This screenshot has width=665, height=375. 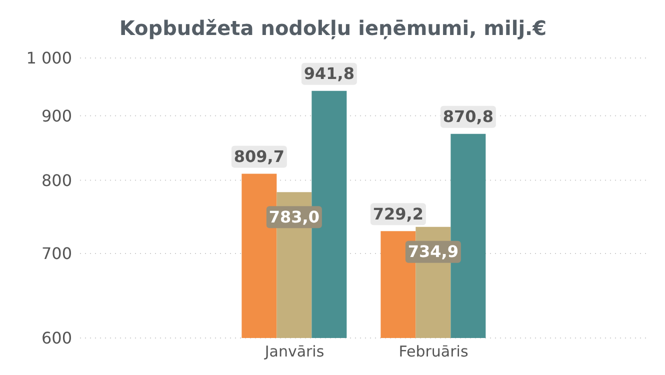 What do you see at coordinates (329, 74) in the screenshot?
I see `data-label: 941,8` at bounding box center [329, 74].